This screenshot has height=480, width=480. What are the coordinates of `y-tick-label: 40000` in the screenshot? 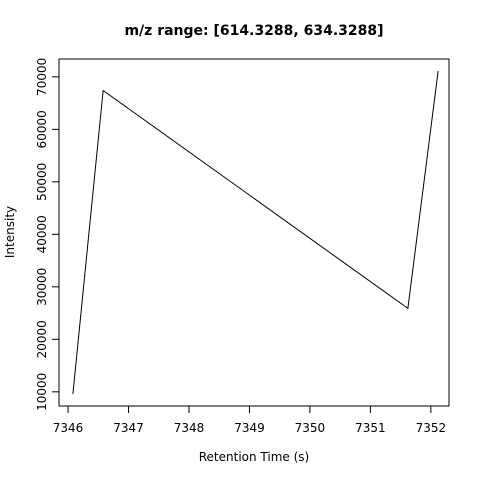 It's located at (42, 234).